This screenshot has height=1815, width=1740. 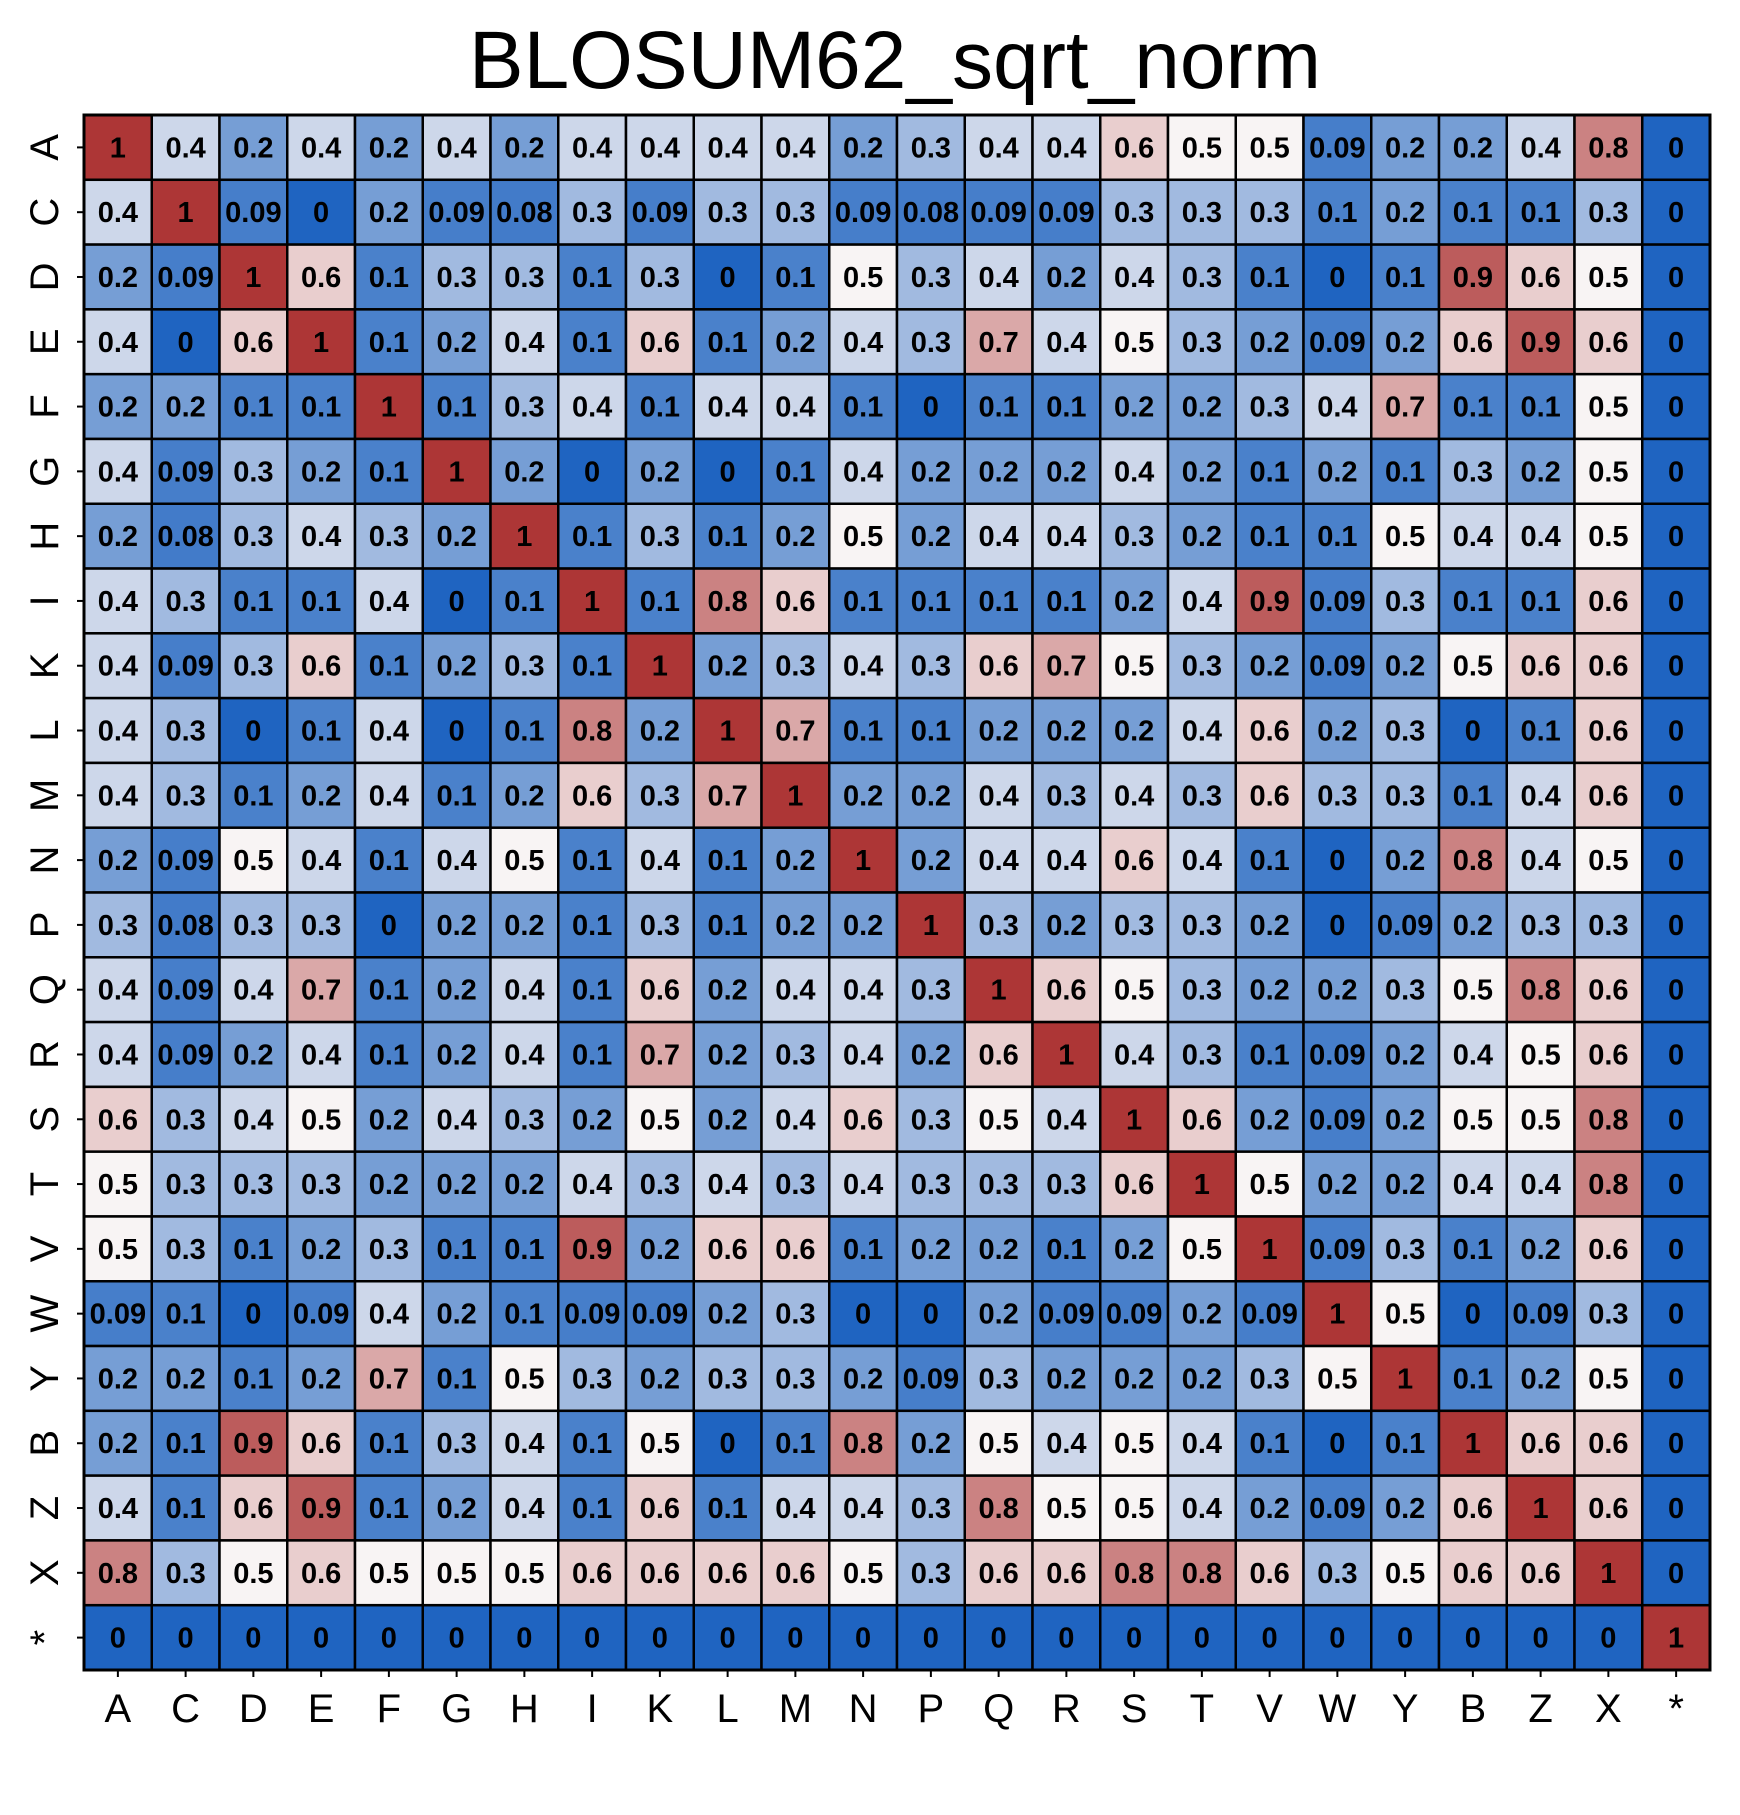 I want to click on heatmap-cell-R-I, so click(x=592, y=1054).